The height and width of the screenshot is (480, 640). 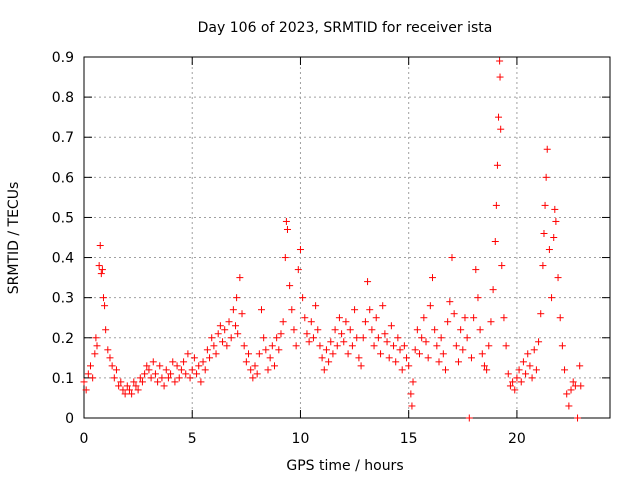 What do you see at coordinates (84, 439) in the screenshot?
I see `x-tick-label: 0` at bounding box center [84, 439].